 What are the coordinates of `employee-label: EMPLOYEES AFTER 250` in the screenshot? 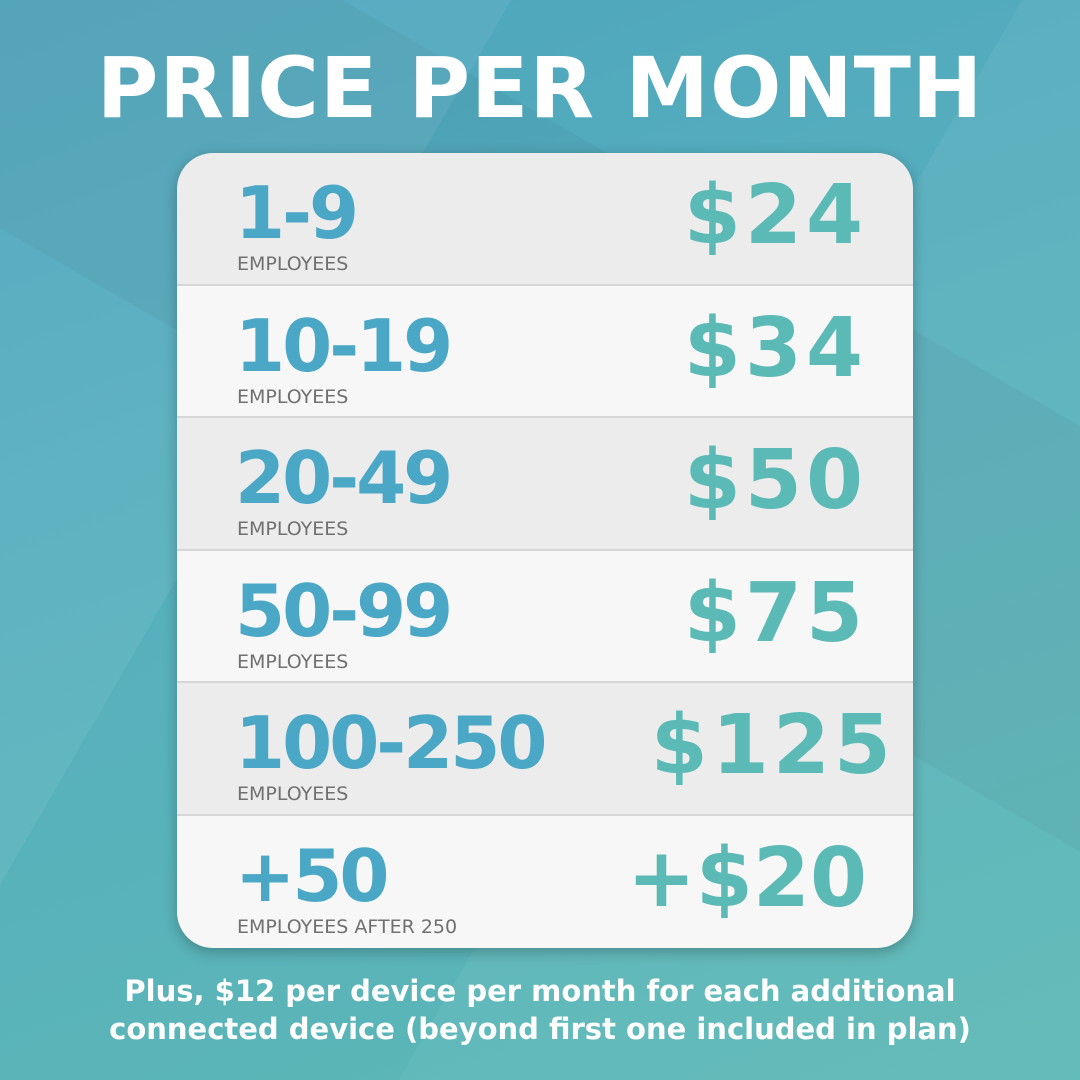 It's located at (347, 926).